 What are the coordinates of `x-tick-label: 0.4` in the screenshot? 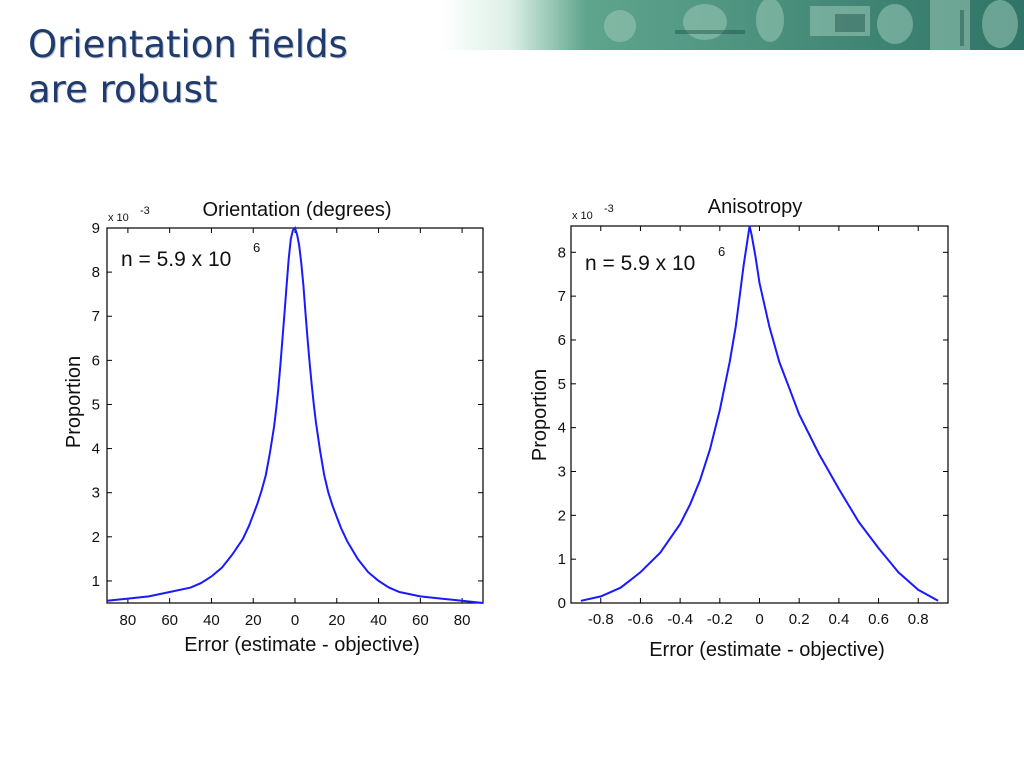 It's located at (838, 619).